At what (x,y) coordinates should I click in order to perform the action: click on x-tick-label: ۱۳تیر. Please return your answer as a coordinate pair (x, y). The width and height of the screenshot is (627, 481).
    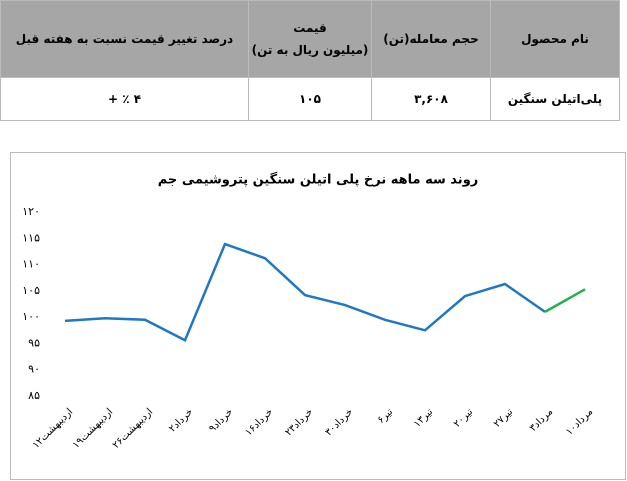
    Looking at the image, I should click on (424, 418).